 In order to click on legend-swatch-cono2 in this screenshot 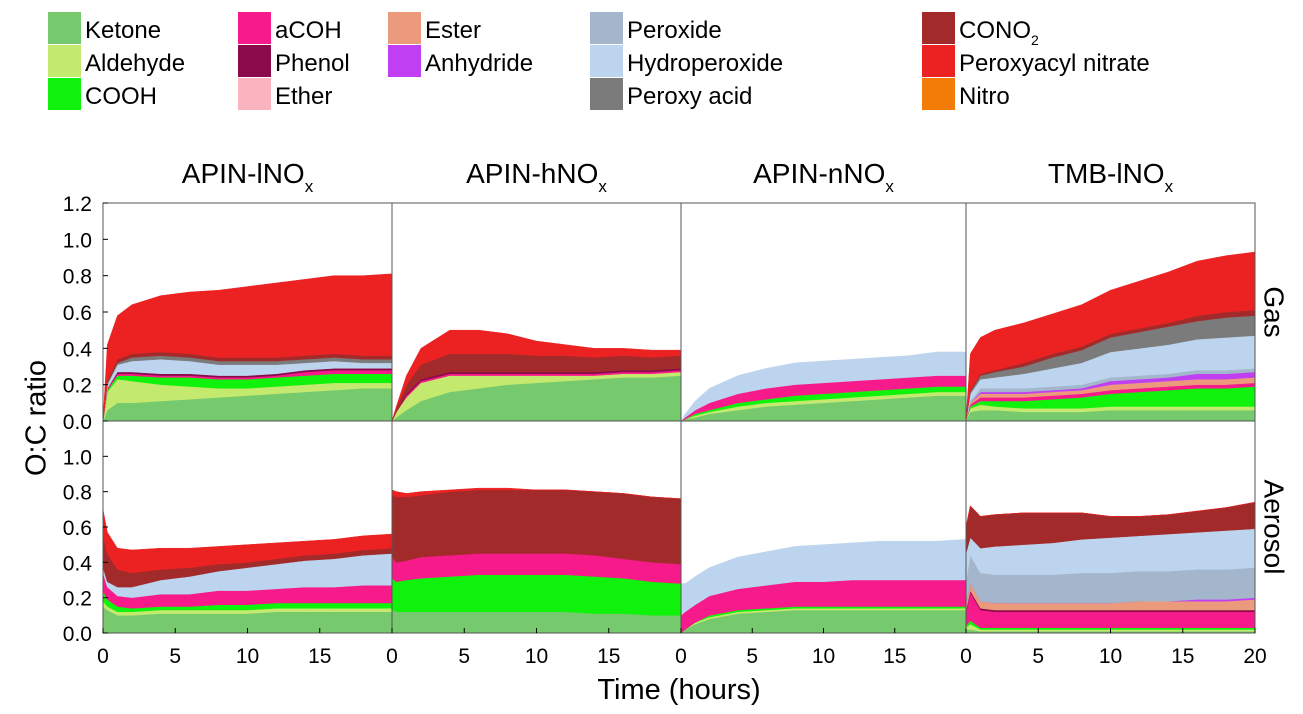, I will do `click(938, 28)`.